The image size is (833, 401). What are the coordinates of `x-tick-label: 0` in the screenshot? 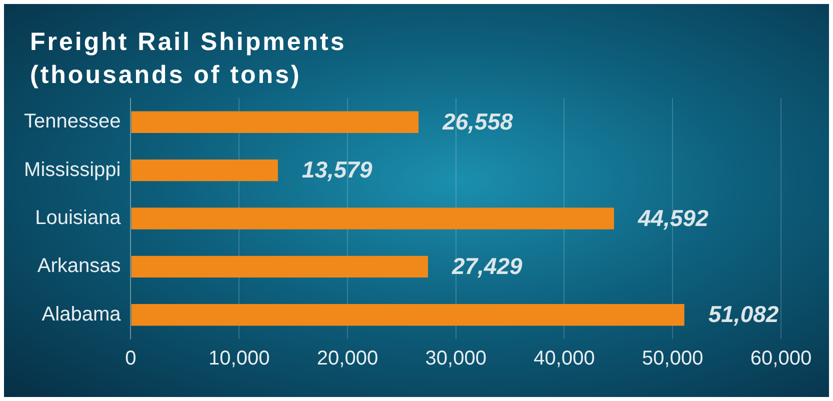 It's located at (130, 359).